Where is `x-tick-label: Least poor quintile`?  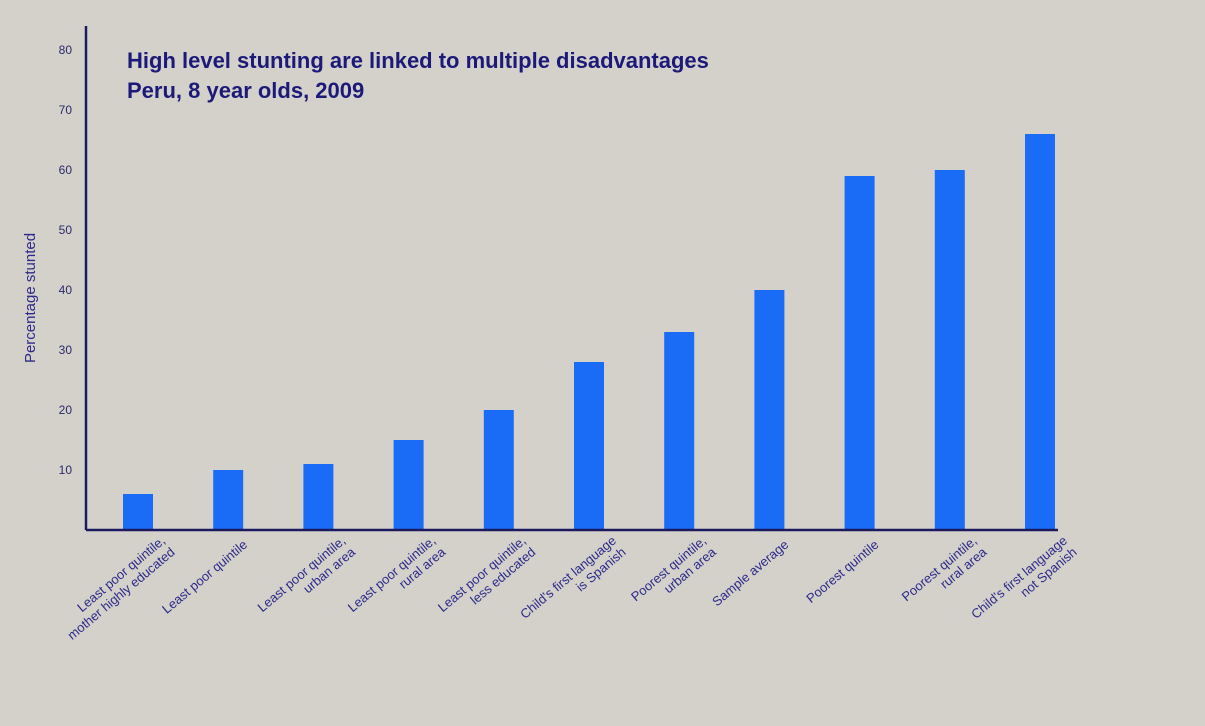 x-tick-label: Least poor quintile is located at coordinates (204, 577).